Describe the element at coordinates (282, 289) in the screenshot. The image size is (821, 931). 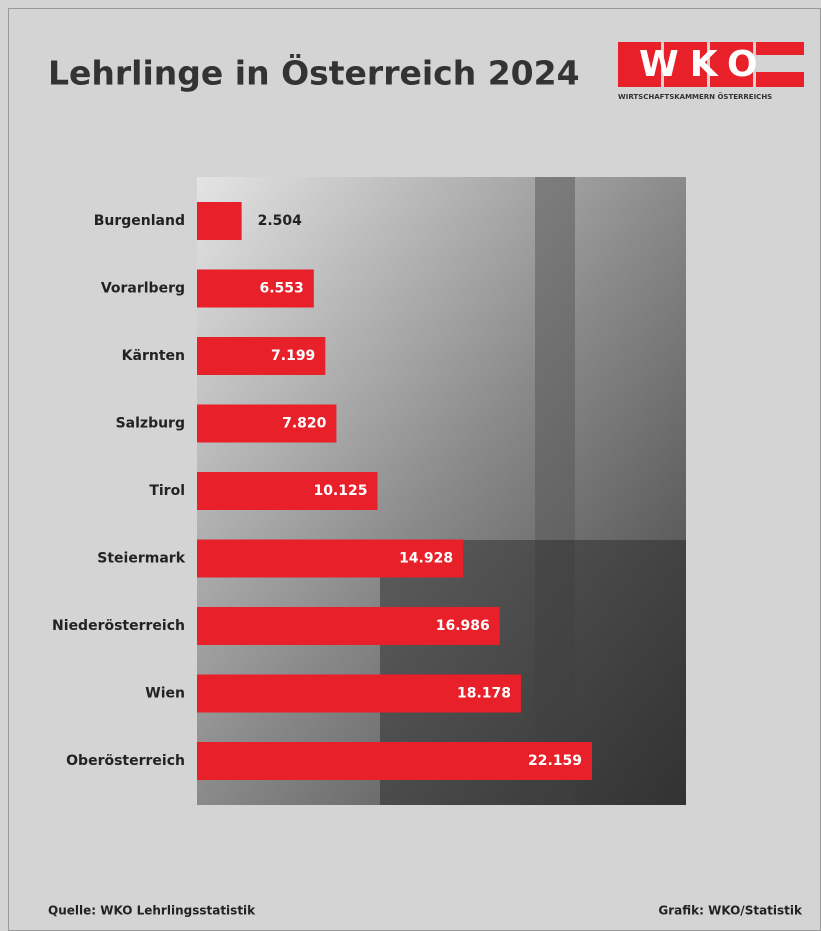
I see `value-label: 6.553` at that location.